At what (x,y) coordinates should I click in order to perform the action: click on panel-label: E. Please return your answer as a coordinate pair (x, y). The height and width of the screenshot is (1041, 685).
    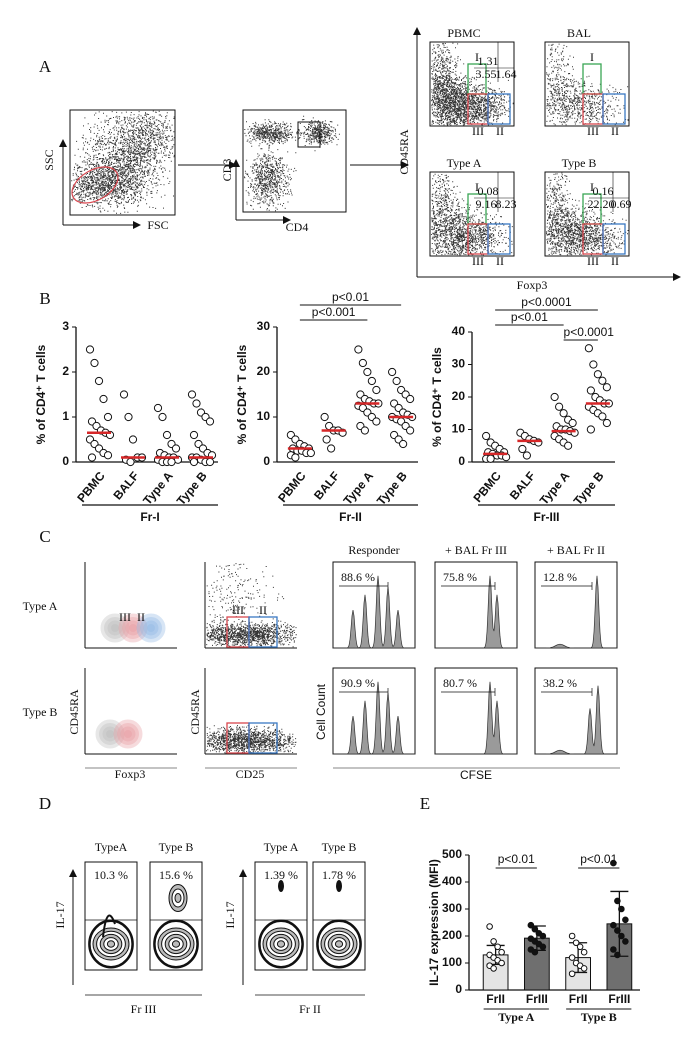
    Looking at the image, I should click on (425, 803).